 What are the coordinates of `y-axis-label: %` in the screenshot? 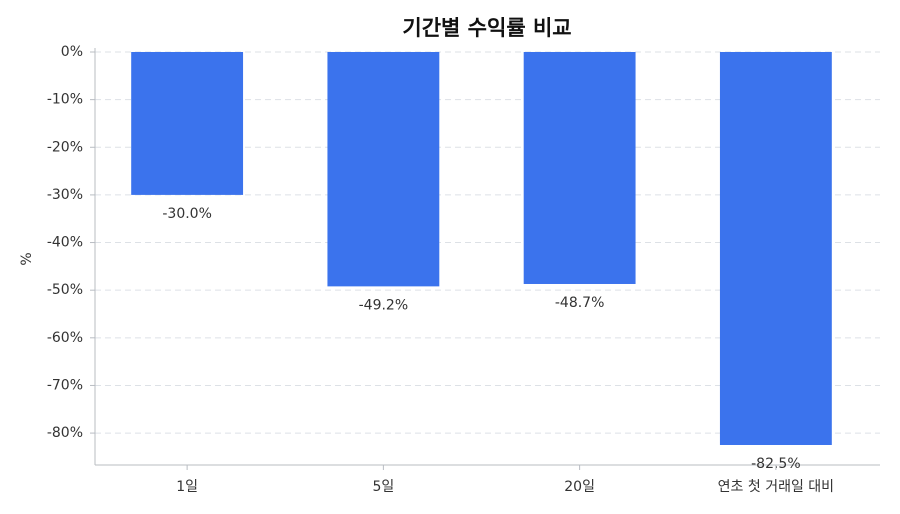 It's located at (27, 258).